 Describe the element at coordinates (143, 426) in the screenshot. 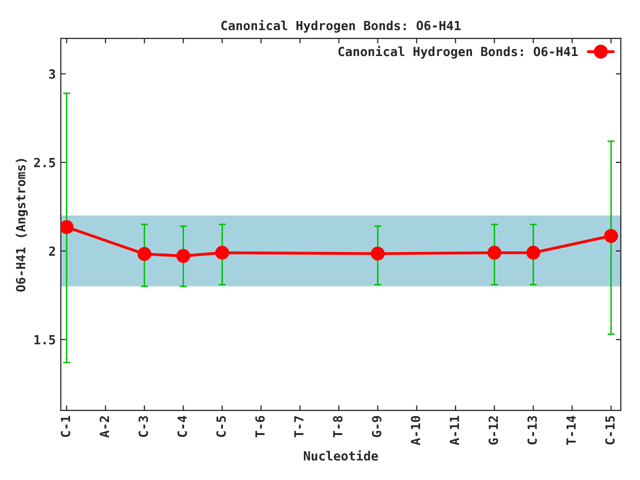

I see `x-tick-label: C-3` at that location.